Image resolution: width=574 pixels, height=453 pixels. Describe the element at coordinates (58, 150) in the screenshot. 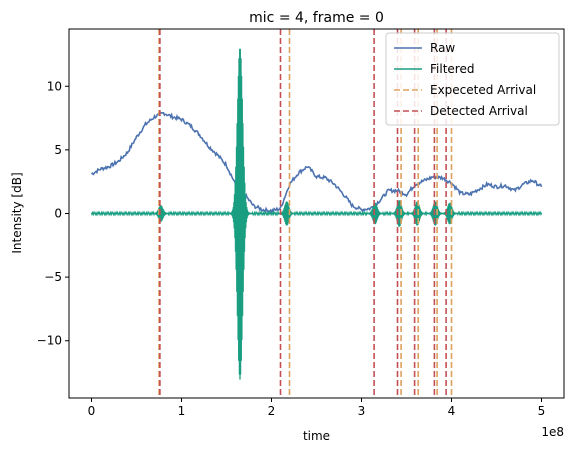

I see `y-tick-label: 5` at that location.